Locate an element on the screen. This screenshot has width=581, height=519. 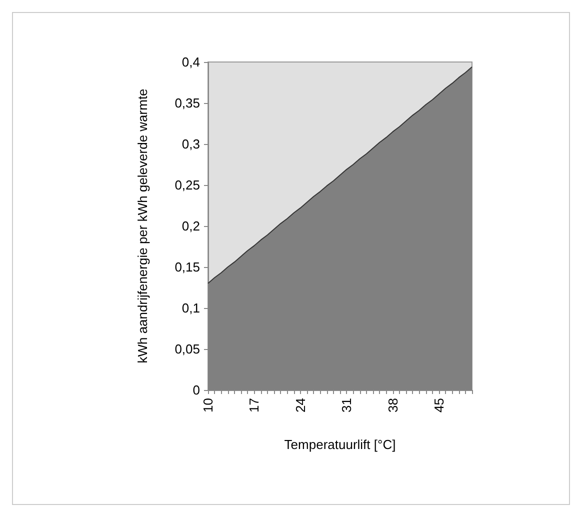
y-tick-label: 0,15 is located at coordinates (187, 267).